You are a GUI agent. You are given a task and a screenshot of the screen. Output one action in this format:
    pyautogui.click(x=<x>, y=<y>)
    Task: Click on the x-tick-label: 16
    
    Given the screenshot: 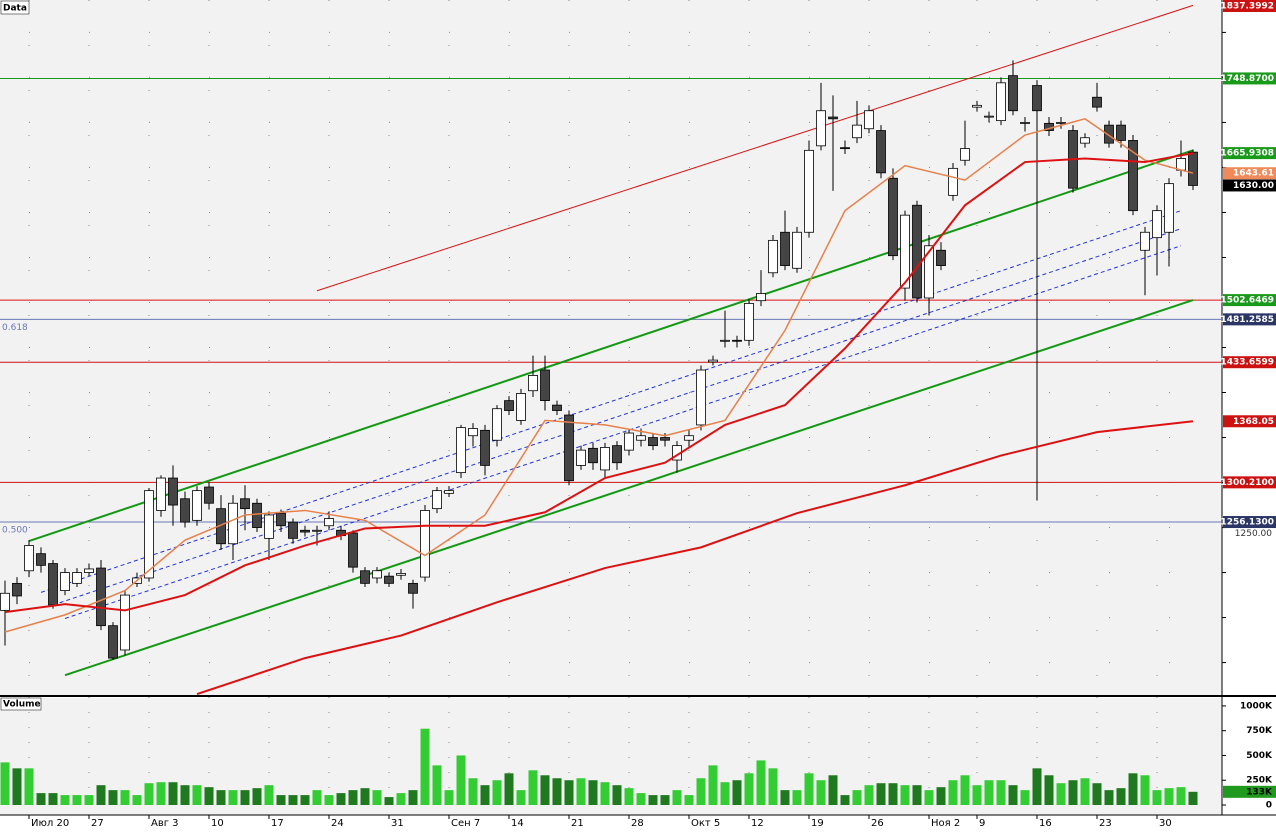 What is the action you would take?
    pyautogui.click(x=1045, y=823)
    